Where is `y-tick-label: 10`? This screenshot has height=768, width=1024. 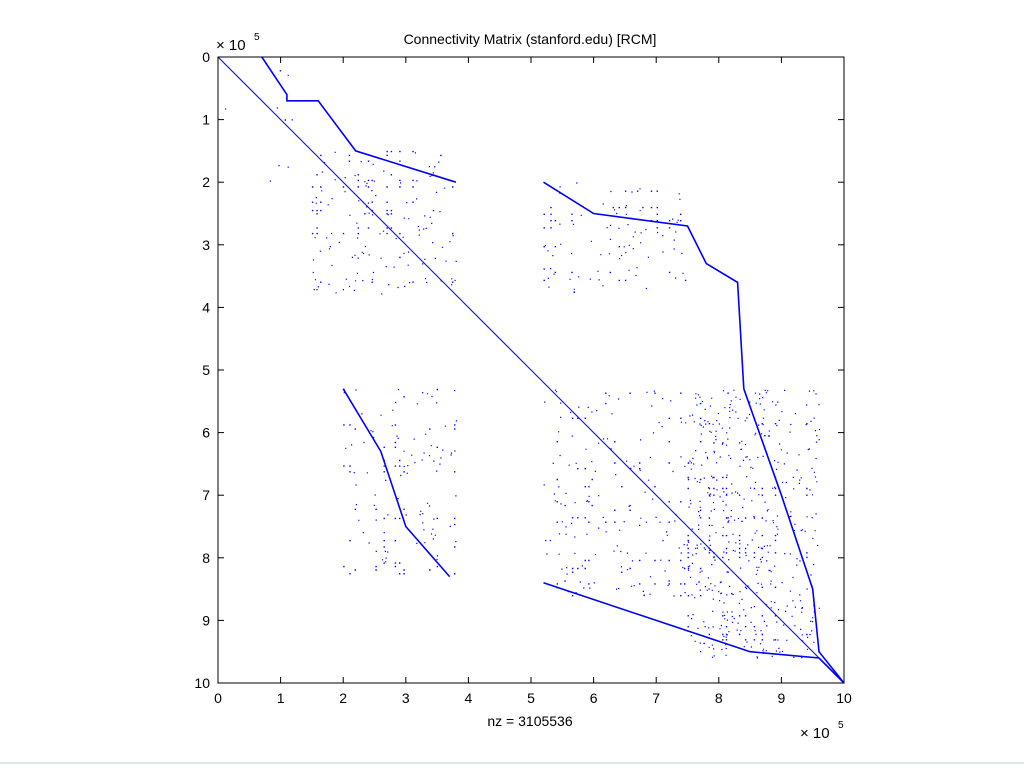 y-tick-label: 10 is located at coordinates (202, 683).